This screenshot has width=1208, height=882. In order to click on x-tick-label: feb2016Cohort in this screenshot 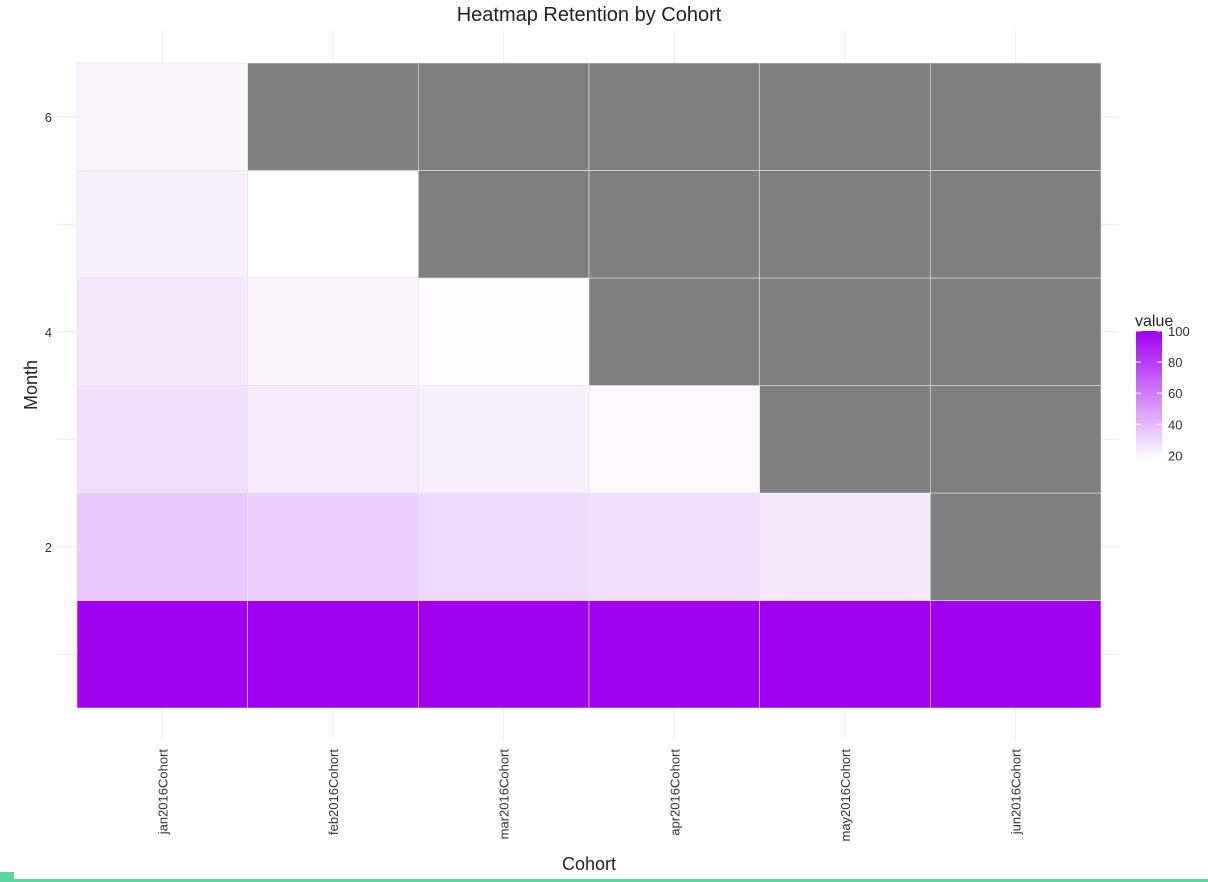, I will do `click(333, 792)`.